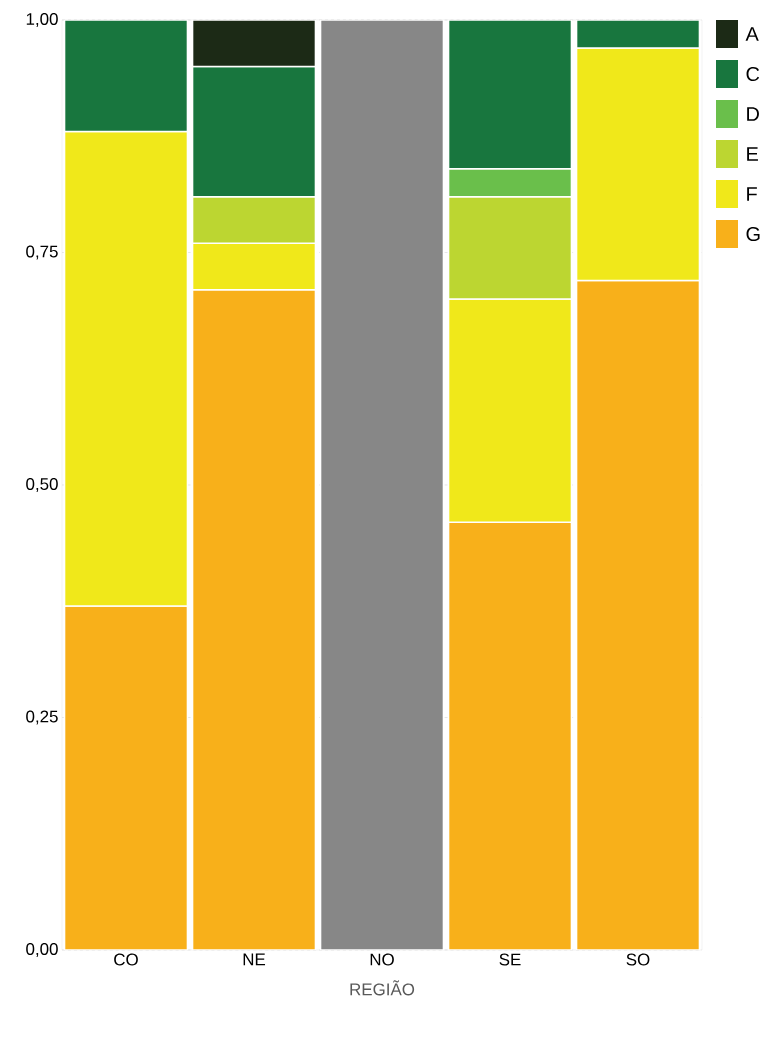 This screenshot has height=1045, width=781. What do you see at coordinates (42, 485) in the screenshot?
I see `y-tick-label: 0,50` at bounding box center [42, 485].